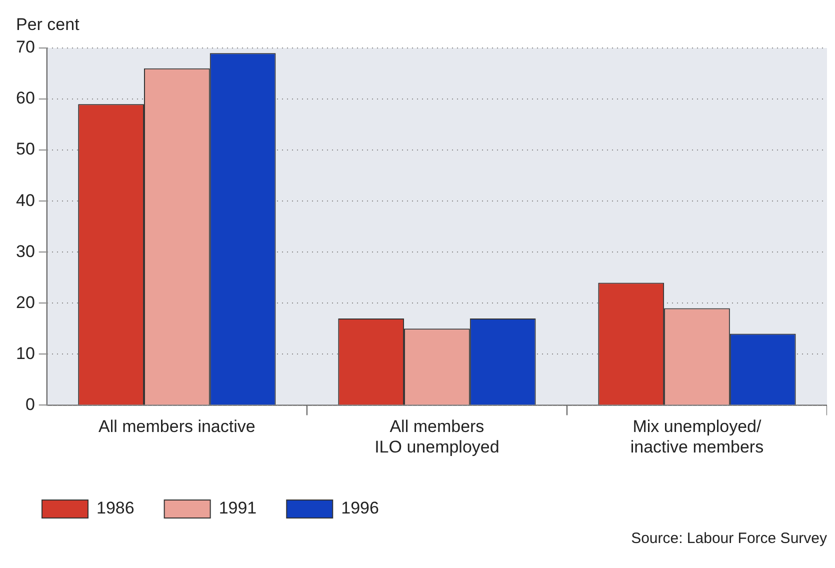  What do you see at coordinates (177, 426) in the screenshot?
I see `x-tick-label: All members inactive` at bounding box center [177, 426].